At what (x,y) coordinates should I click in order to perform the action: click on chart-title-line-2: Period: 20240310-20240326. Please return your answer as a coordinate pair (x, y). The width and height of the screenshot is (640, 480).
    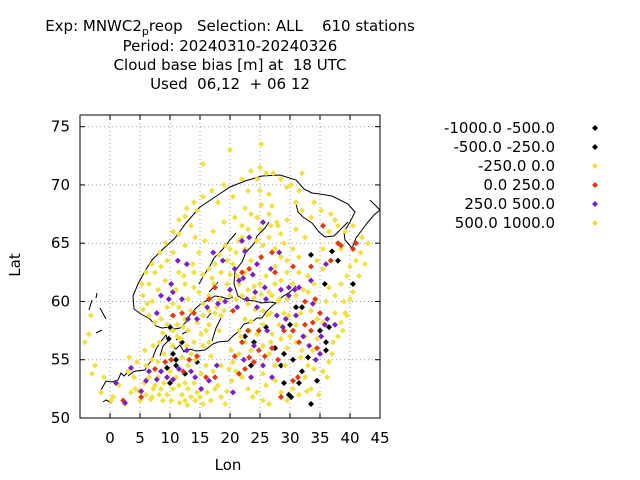
    Looking at the image, I should click on (230, 46).